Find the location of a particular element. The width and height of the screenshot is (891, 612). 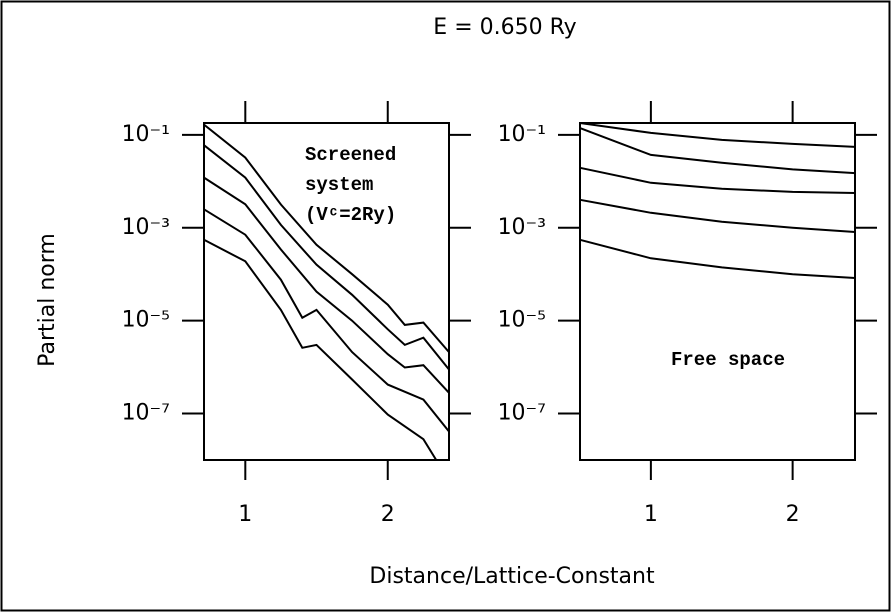

chart-title: E = 0.650 Ry is located at coordinates (504, 27).